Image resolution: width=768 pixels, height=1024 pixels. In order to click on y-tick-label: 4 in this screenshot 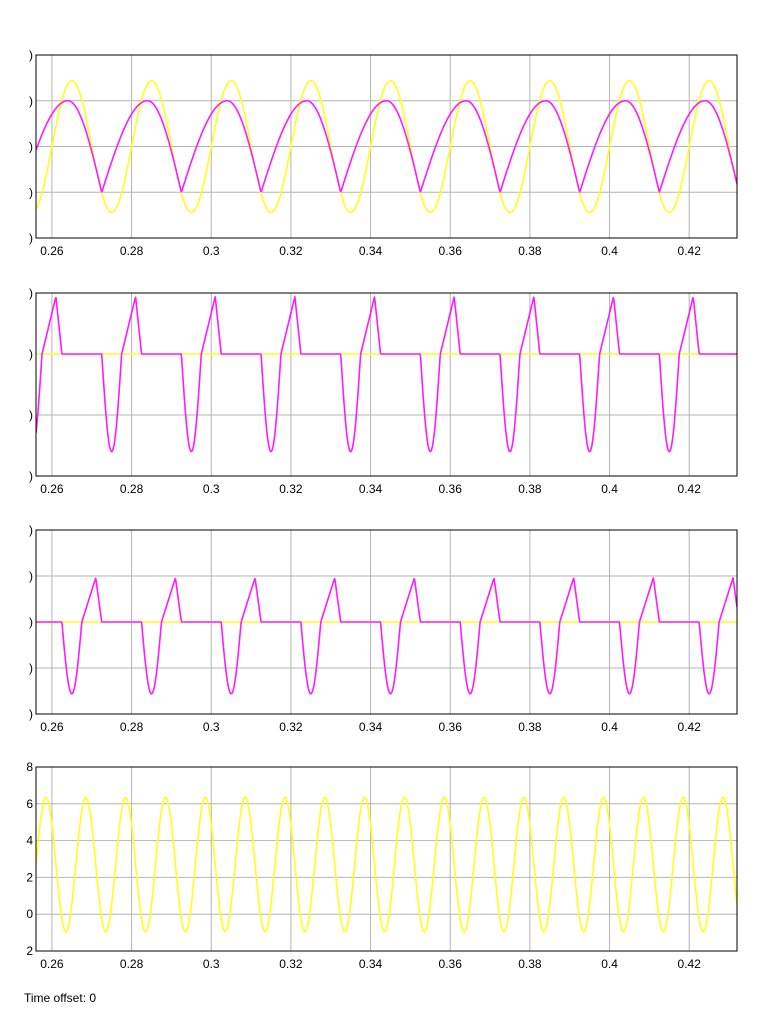, I will do `click(29, 841)`.